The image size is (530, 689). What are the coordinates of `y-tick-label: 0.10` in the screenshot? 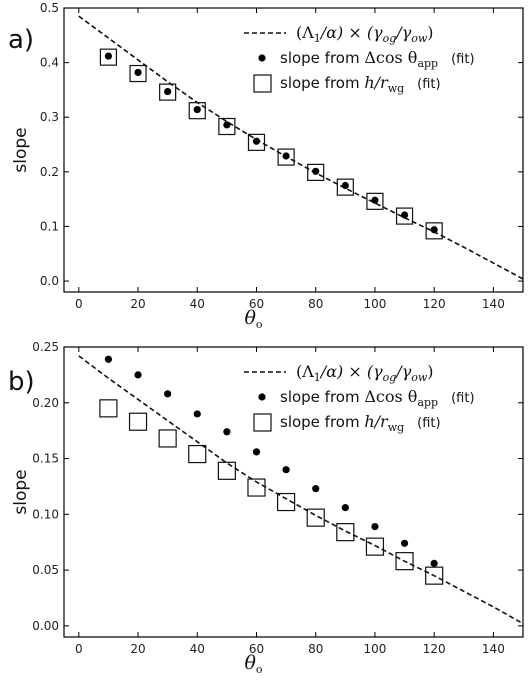 It's located at (45, 514).